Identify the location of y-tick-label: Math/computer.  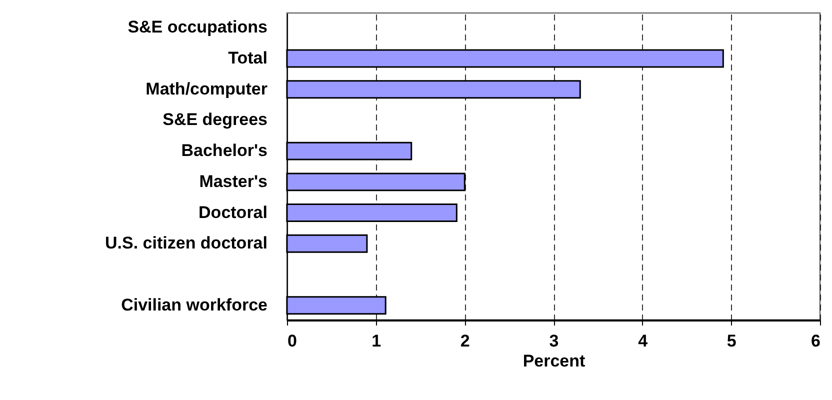
(207, 88).